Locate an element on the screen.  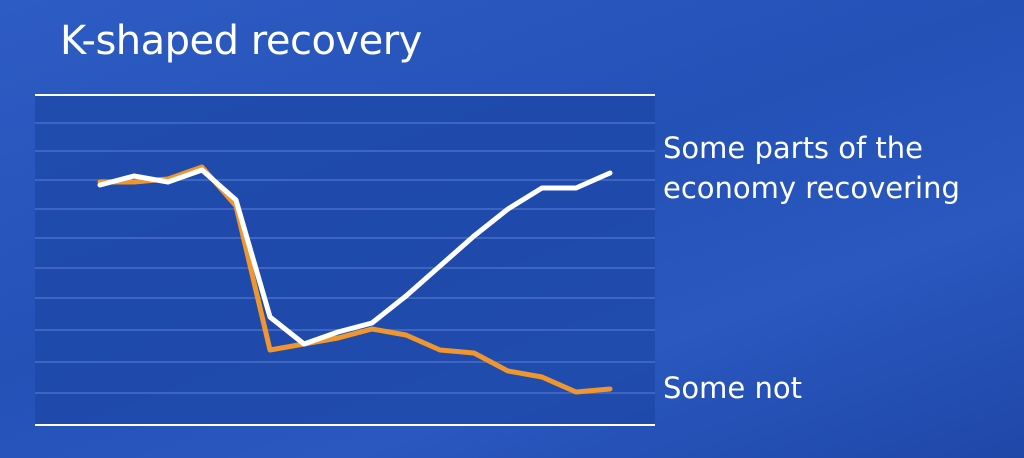
chart-title: K-shaped recovery is located at coordinates (241, 41).